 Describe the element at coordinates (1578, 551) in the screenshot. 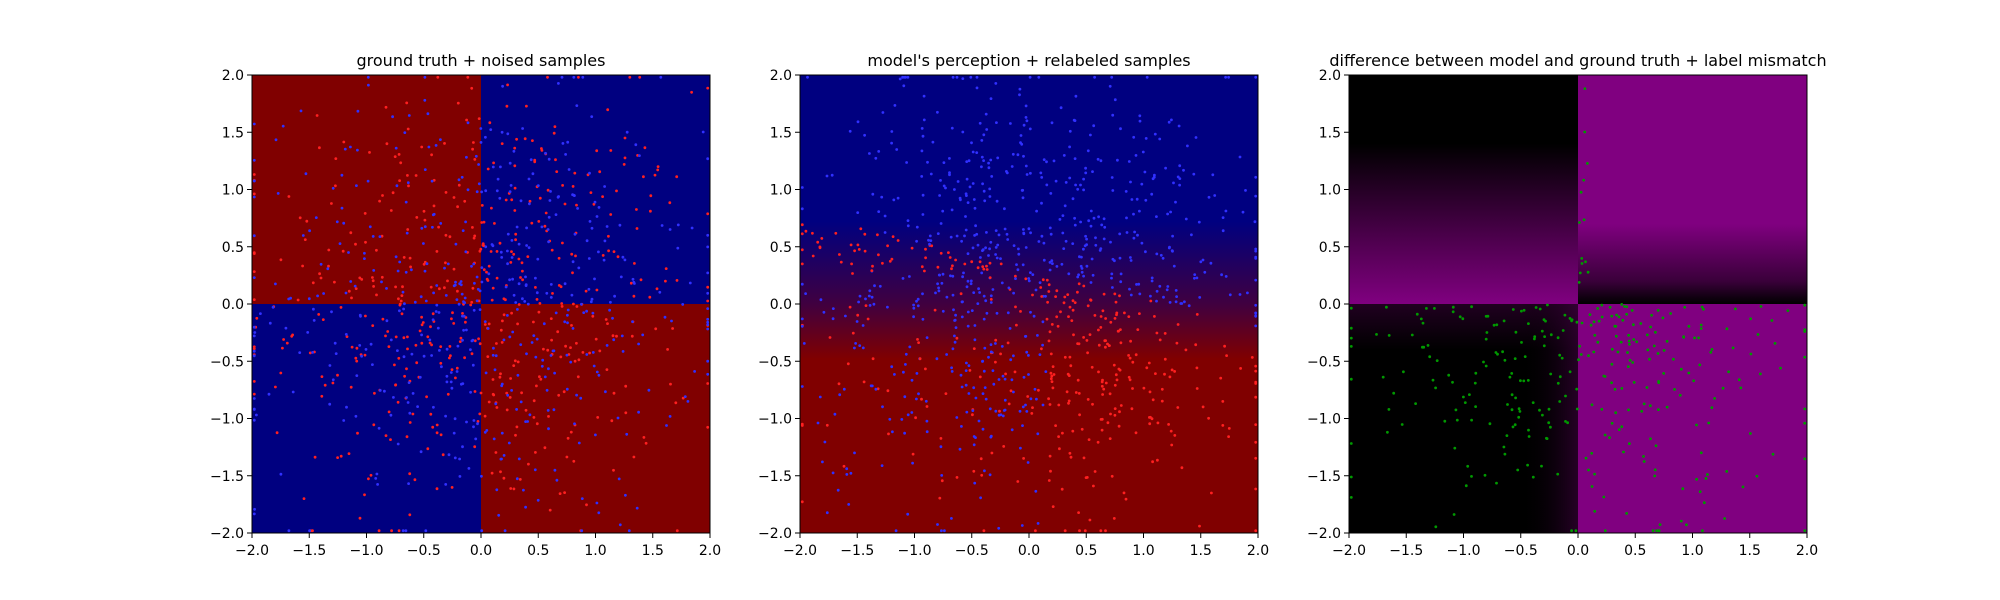

I see `x-tick-label: 0.0` at that location.